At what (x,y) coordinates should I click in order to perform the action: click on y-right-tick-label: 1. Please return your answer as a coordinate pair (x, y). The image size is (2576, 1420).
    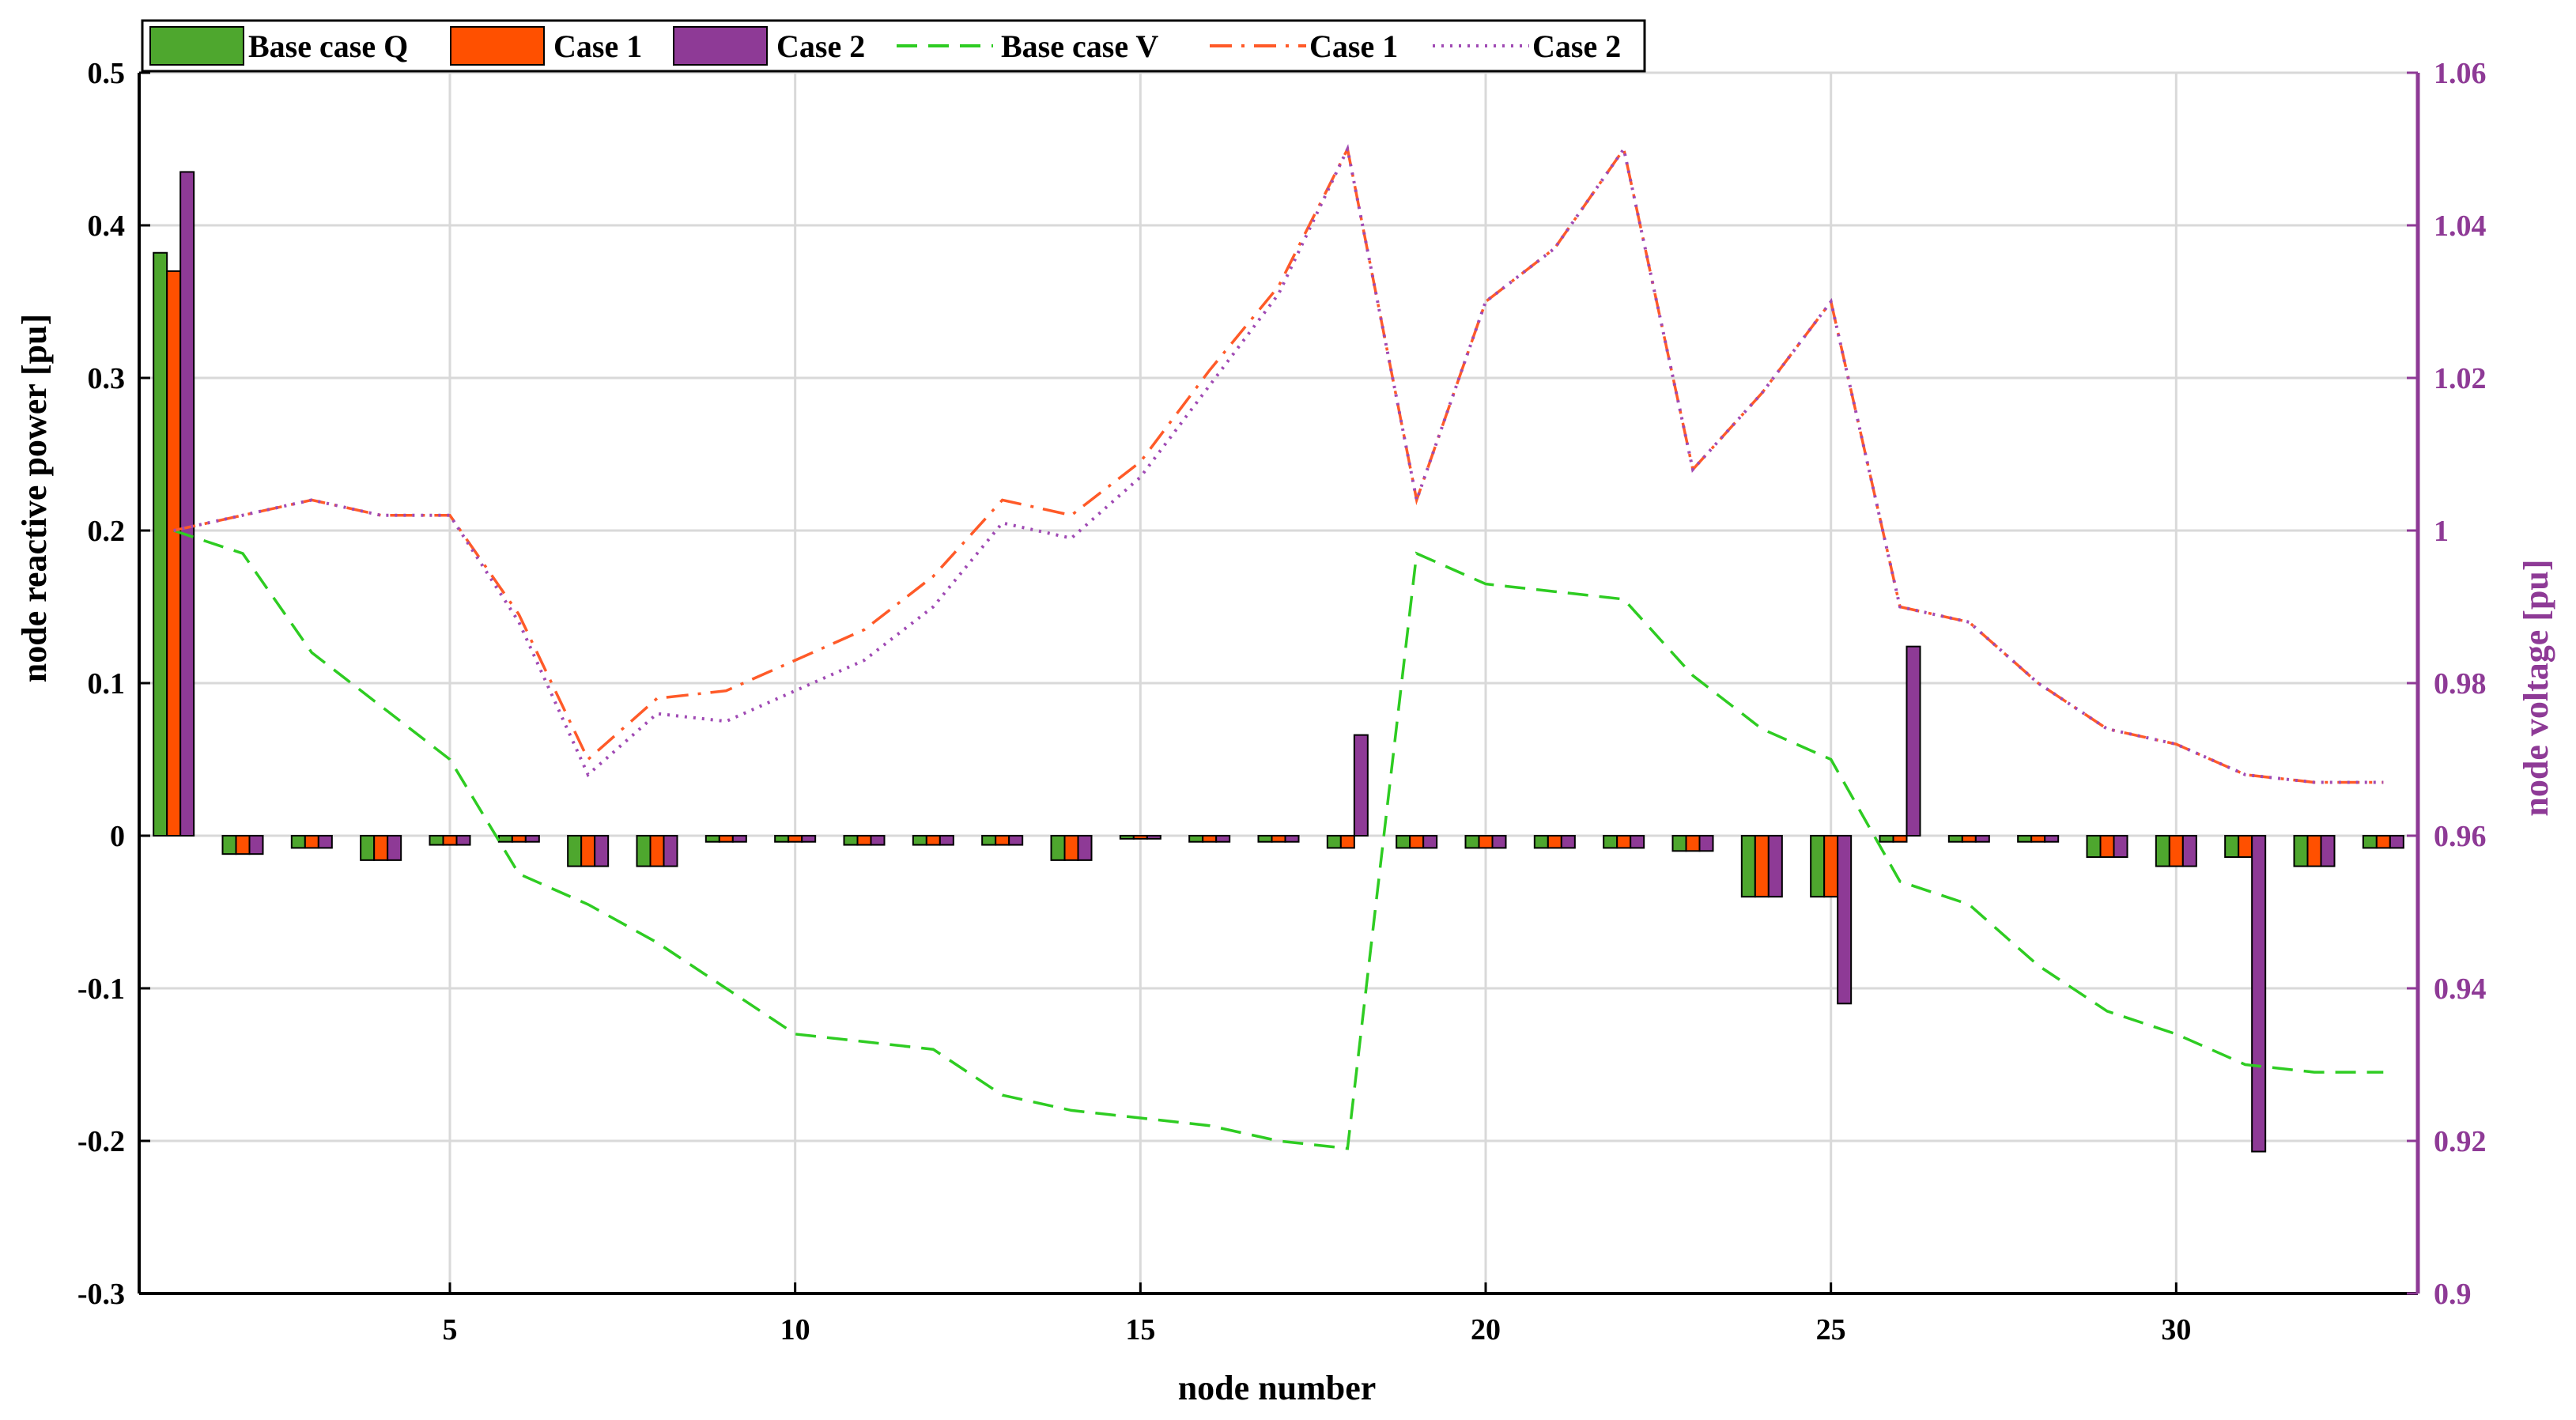
    Looking at the image, I should click on (2441, 532).